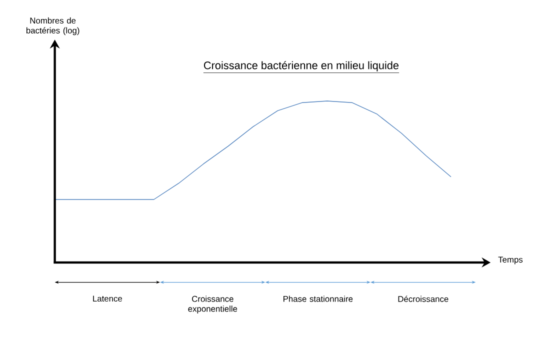 The height and width of the screenshot is (337, 556). Describe the element at coordinates (213, 305) in the screenshot. I see `text: Croissance exponentielle` at that location.